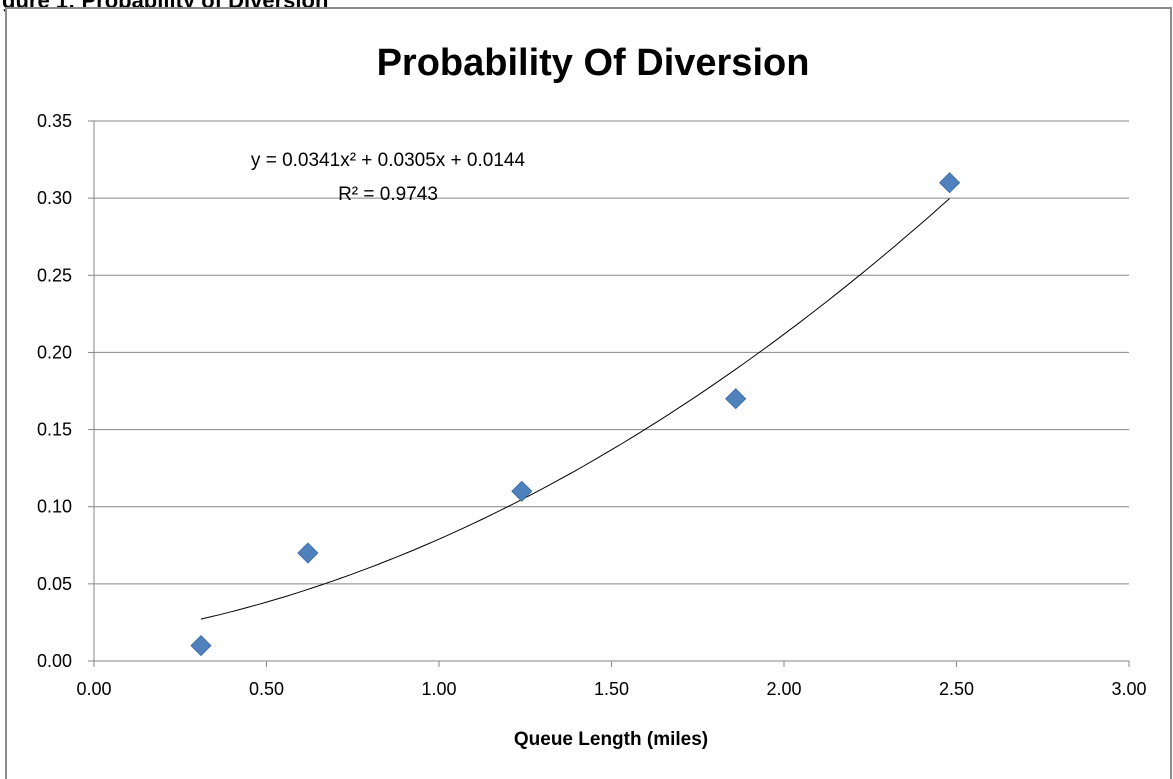  What do you see at coordinates (1128, 689) in the screenshot?
I see `x-tick-label: 3.00` at bounding box center [1128, 689].